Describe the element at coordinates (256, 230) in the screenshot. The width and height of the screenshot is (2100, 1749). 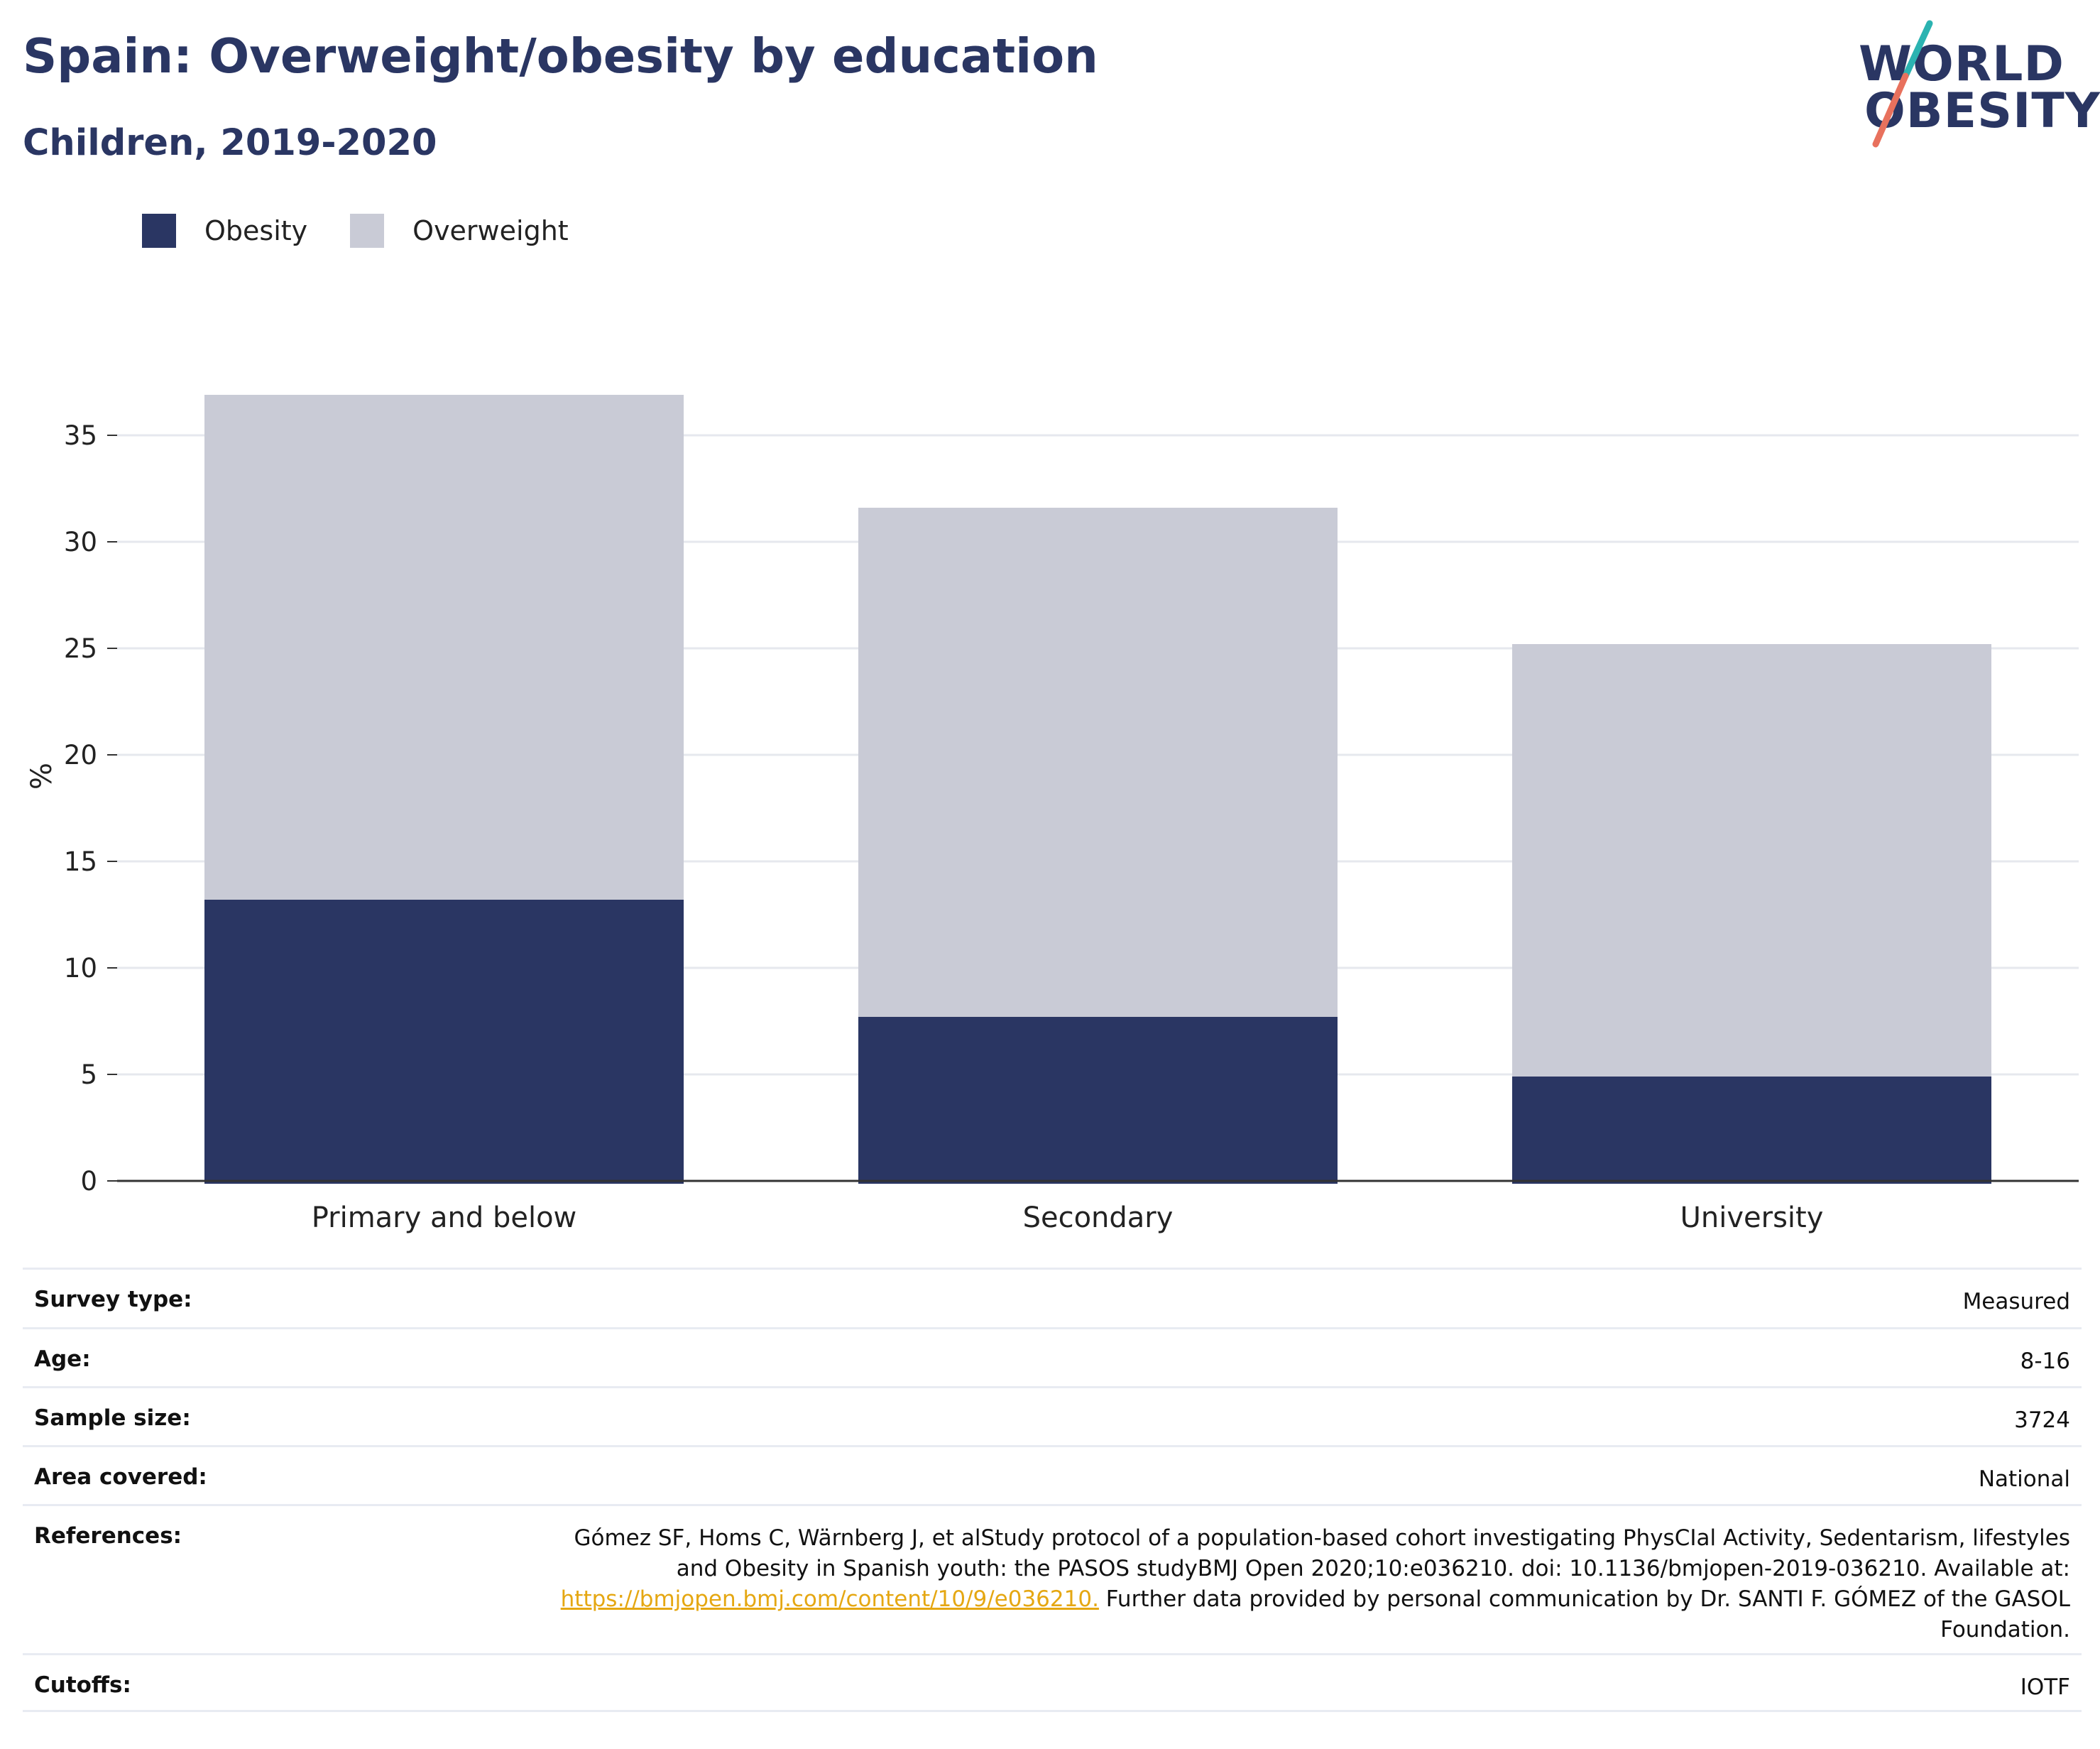
I see `legend-label-obesity: Obesity` at that location.